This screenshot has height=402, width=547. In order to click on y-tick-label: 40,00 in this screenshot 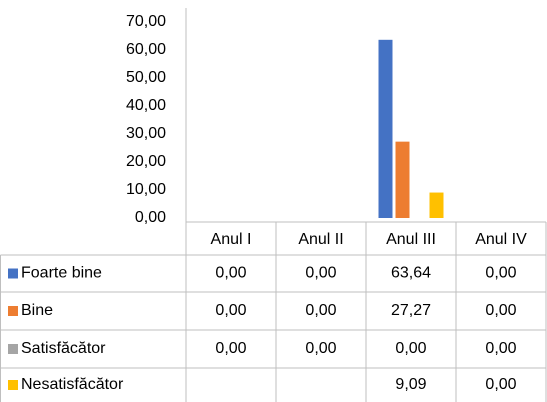, I will do `click(146, 105)`.